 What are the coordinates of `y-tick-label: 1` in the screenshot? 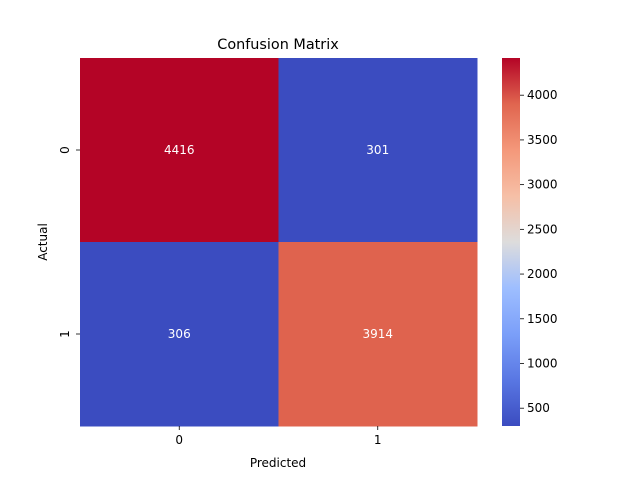 It's located at (65, 334).